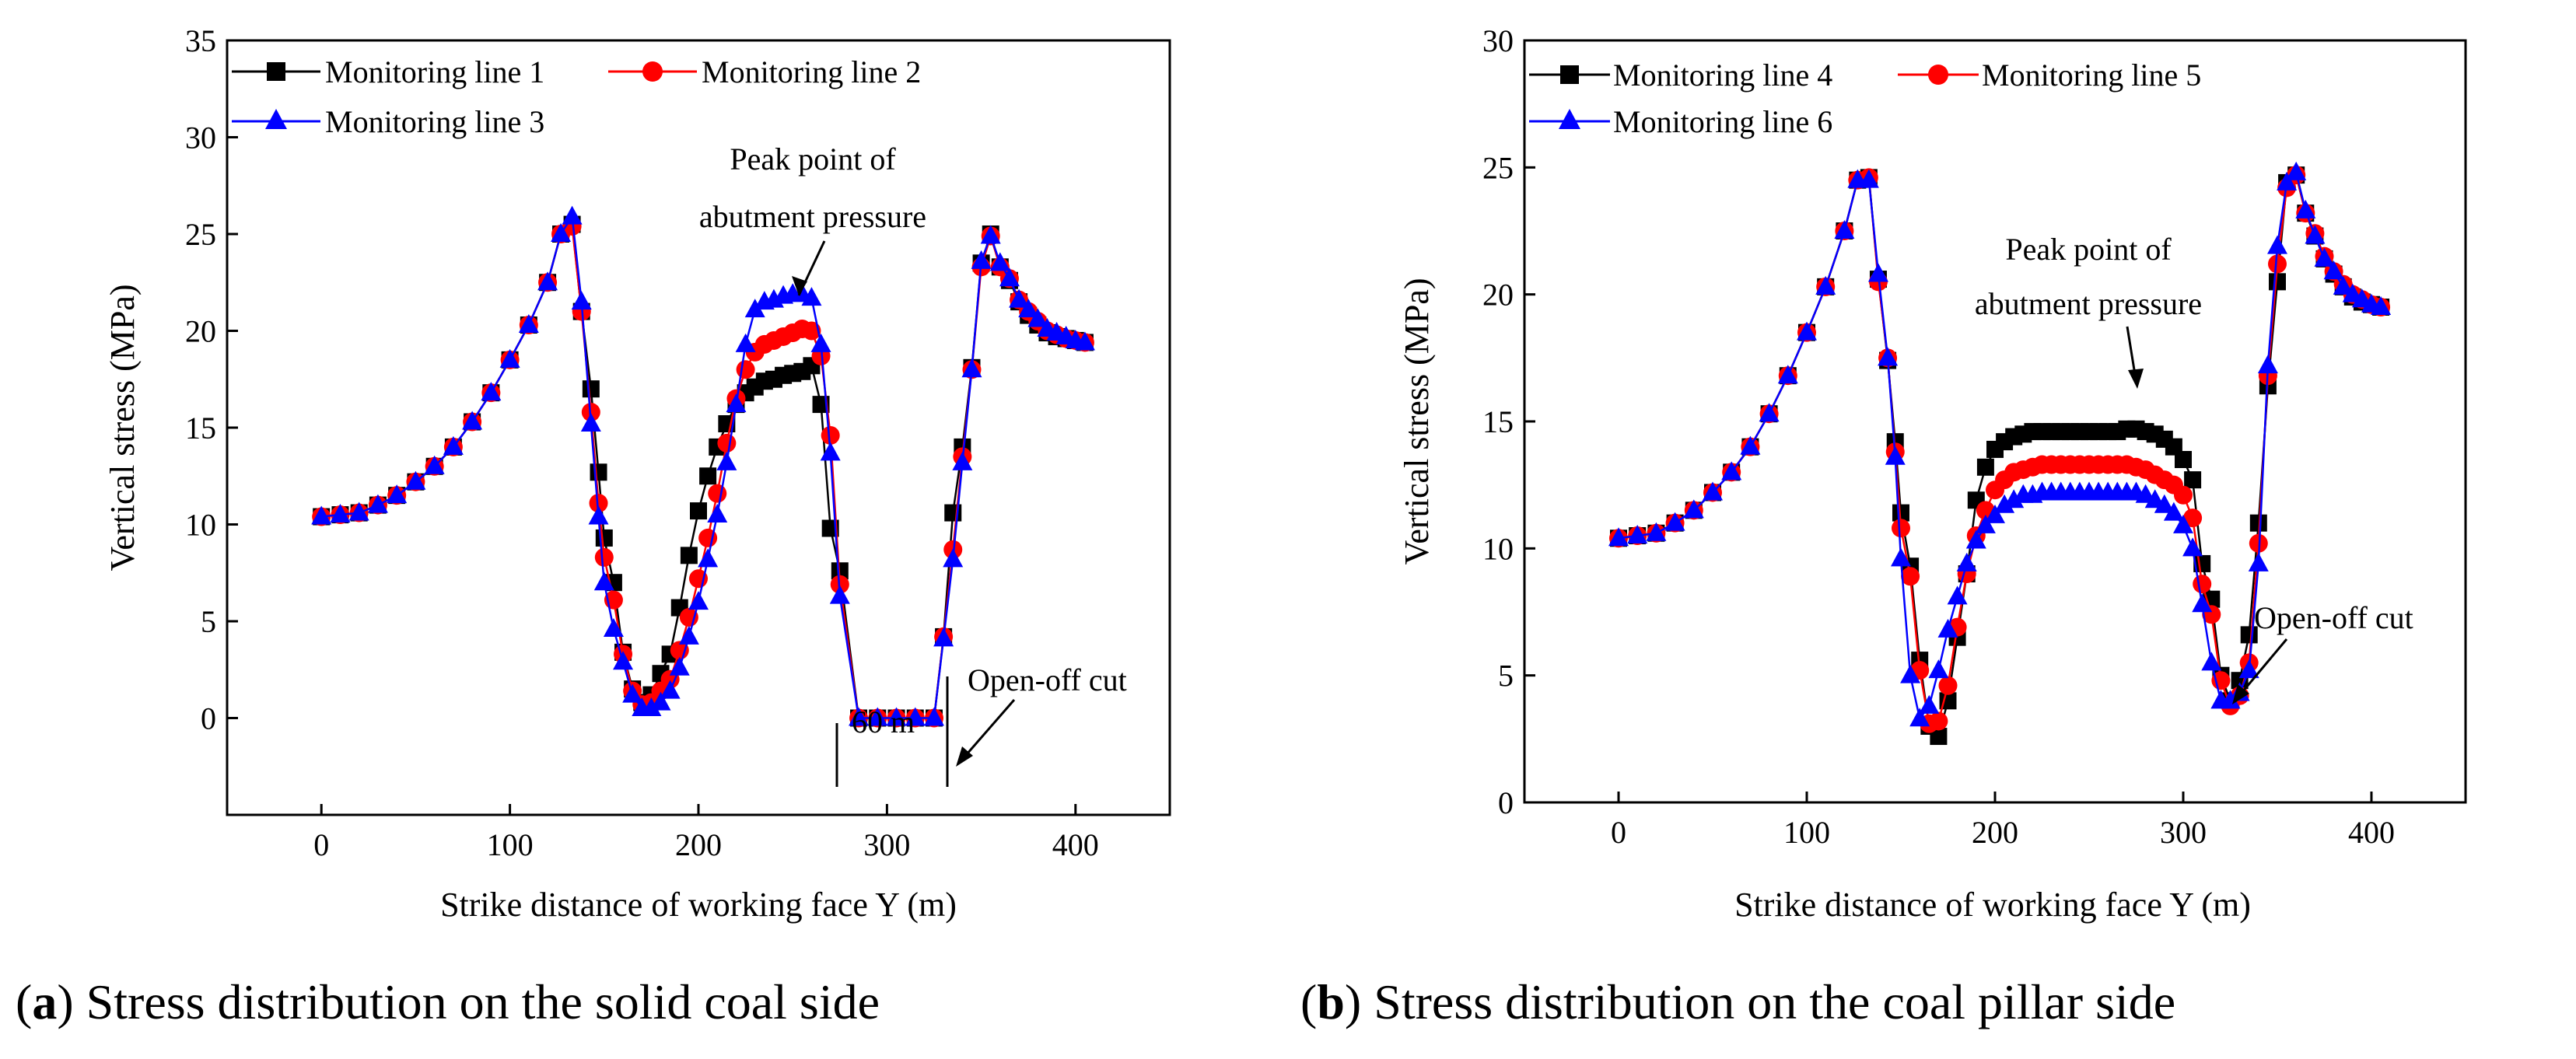 The width and height of the screenshot is (2576, 1059). What do you see at coordinates (1048, 680) in the screenshot?
I see `annotation-cut-label-a: Open-off cut` at bounding box center [1048, 680].